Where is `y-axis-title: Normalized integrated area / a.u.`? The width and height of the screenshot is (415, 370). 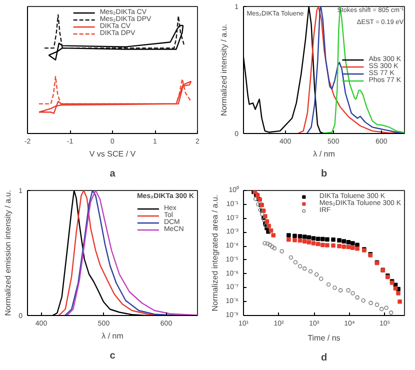 y-axis-title: Normalized integrated area / a.u. is located at coordinates (215, 253).